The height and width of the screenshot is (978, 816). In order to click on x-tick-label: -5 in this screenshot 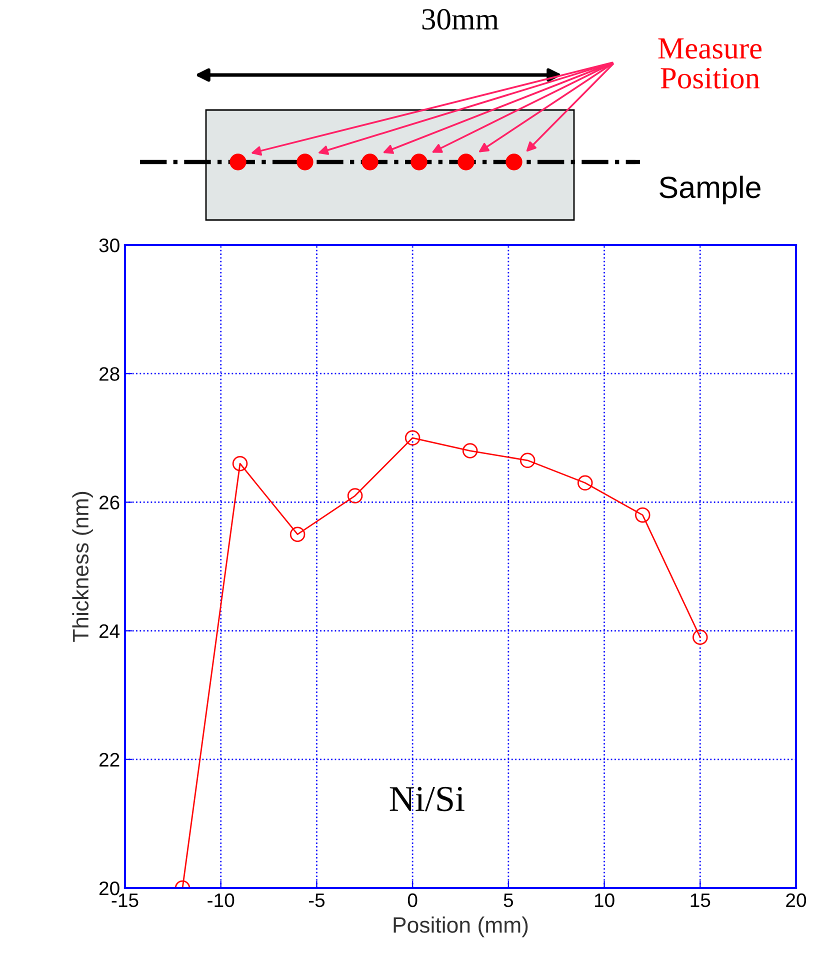, I will do `click(316, 901)`.